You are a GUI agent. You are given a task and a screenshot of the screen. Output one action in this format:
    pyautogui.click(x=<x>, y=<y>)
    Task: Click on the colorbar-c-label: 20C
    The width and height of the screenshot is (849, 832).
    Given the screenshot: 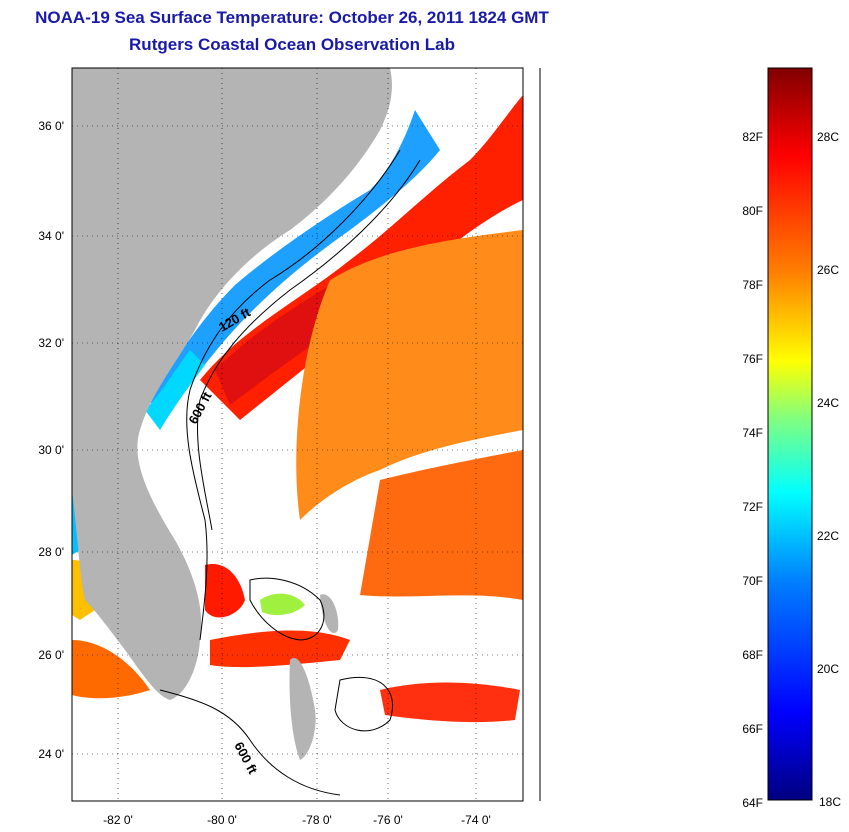 What is the action you would take?
    pyautogui.click(x=828, y=669)
    